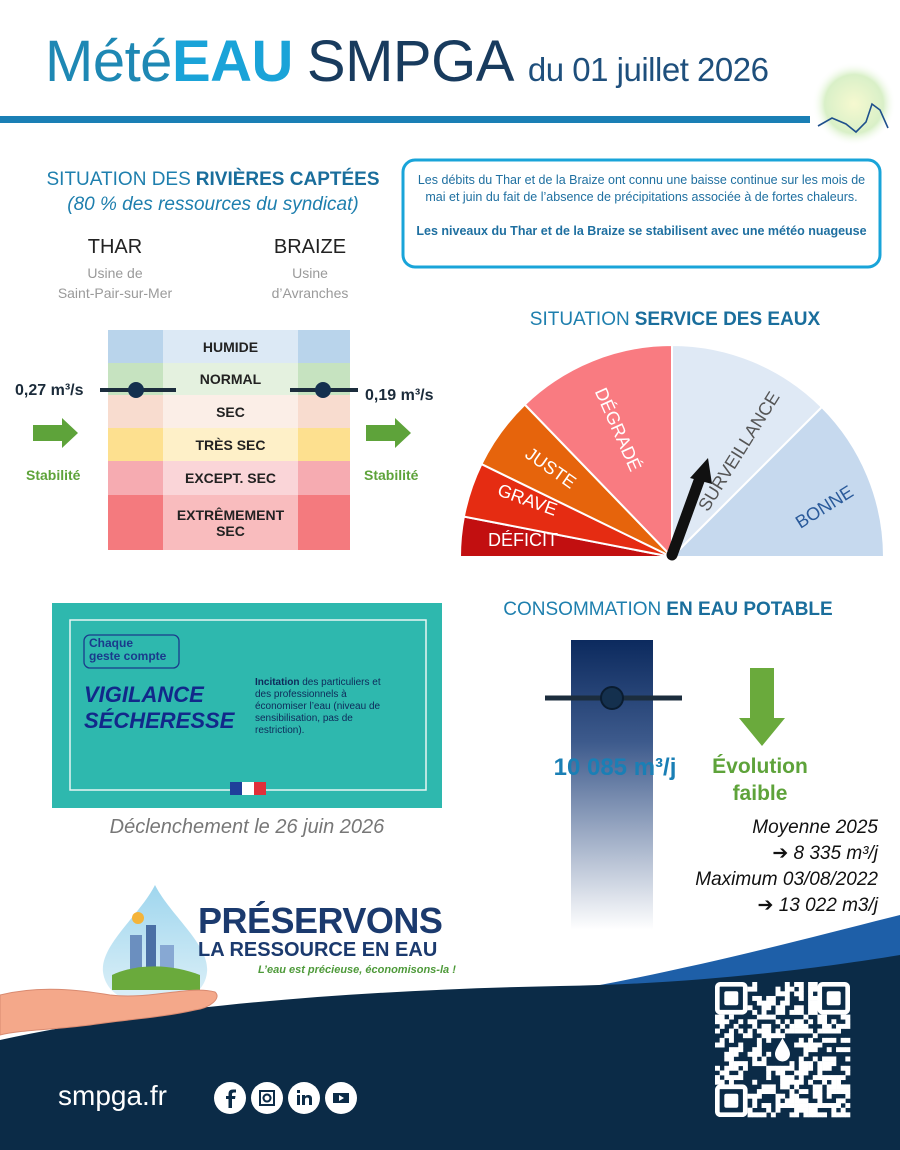 This screenshot has width=900, height=1150. Describe the element at coordinates (731, 1100) in the screenshot. I see `qr-finder` at that location.